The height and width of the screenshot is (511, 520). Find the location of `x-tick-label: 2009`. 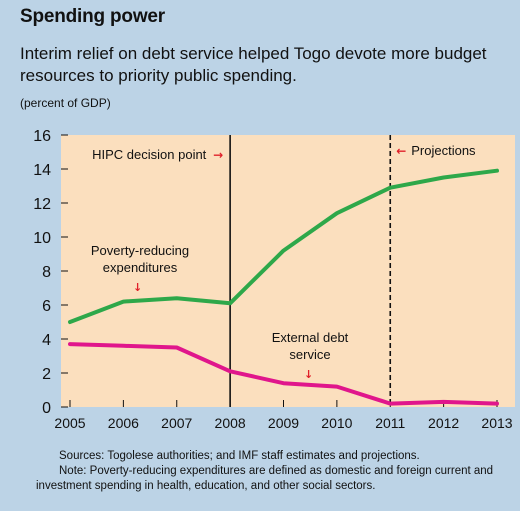

x-tick-label: 2009 is located at coordinates (283, 423).